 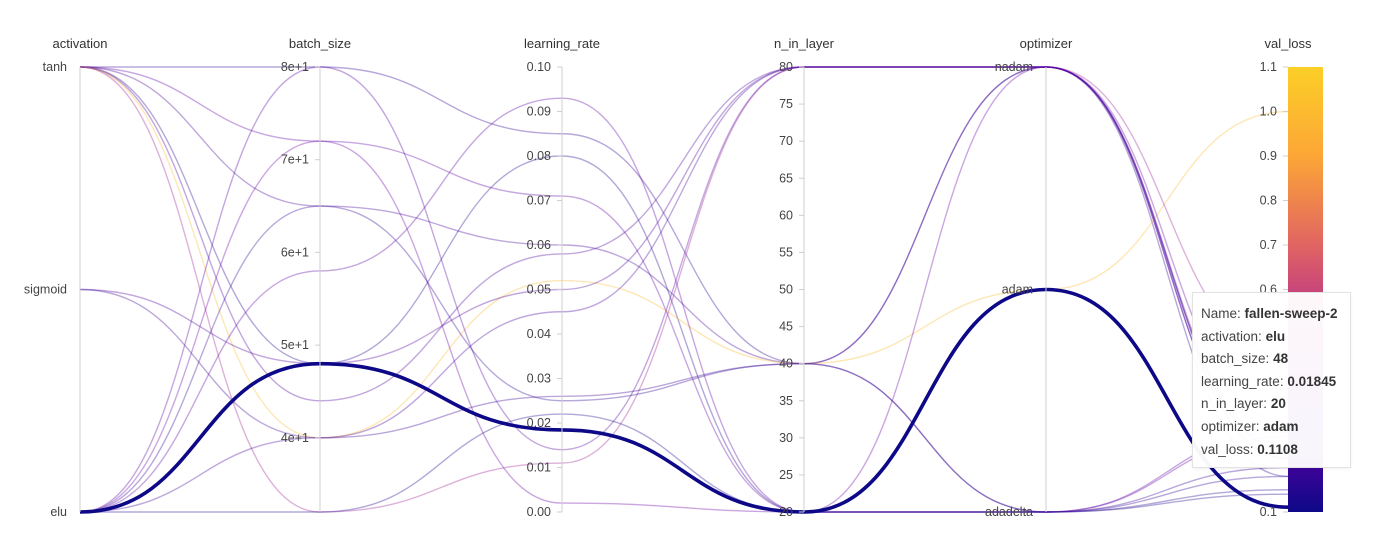 What do you see at coordinates (1243, 336) in the screenshot?
I see `tooltip-row-activation: activation: elu` at bounding box center [1243, 336].